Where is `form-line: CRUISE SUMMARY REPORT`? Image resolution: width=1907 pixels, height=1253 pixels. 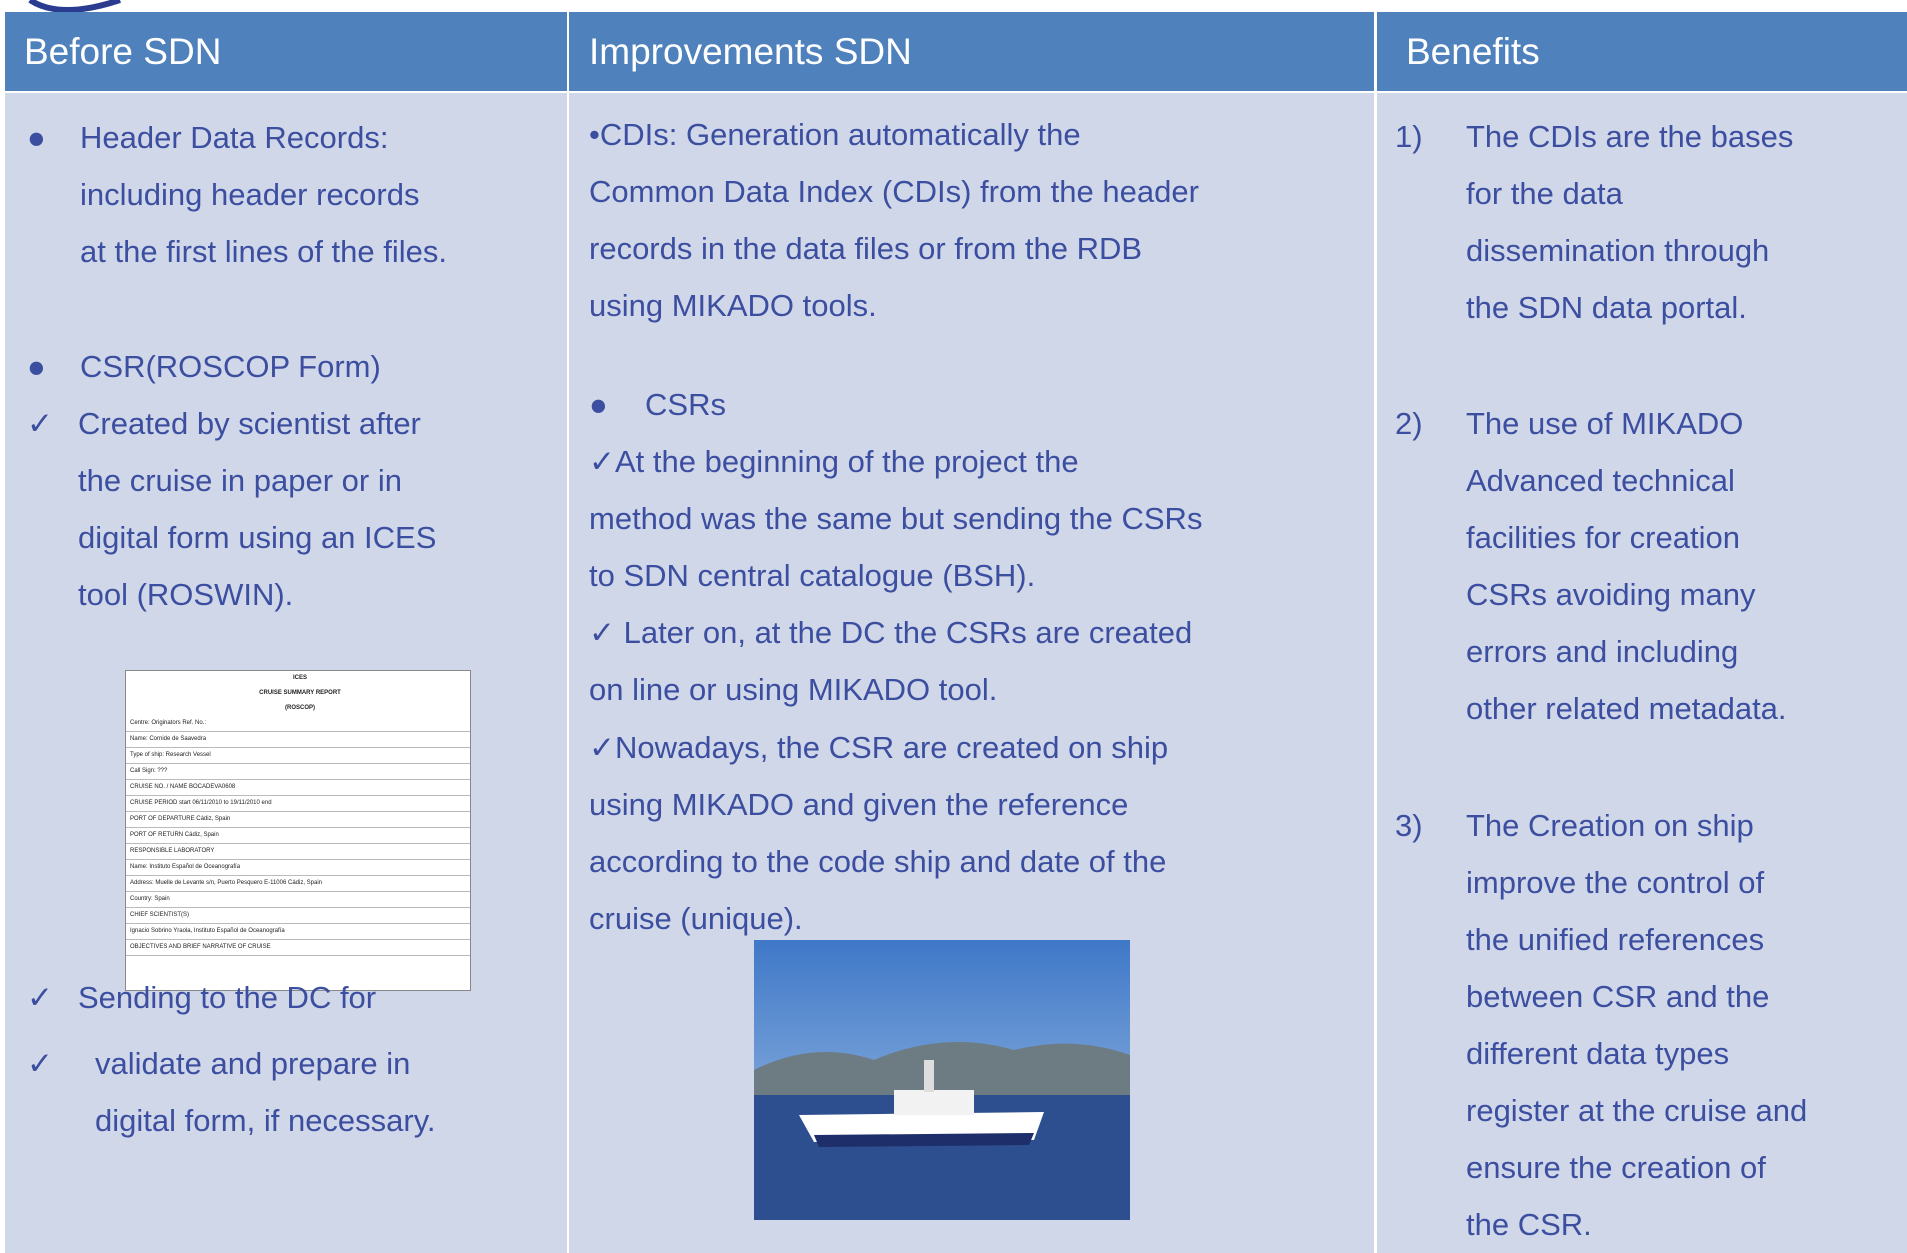 form-line: CRUISE SUMMARY REPORT is located at coordinates (300, 693).